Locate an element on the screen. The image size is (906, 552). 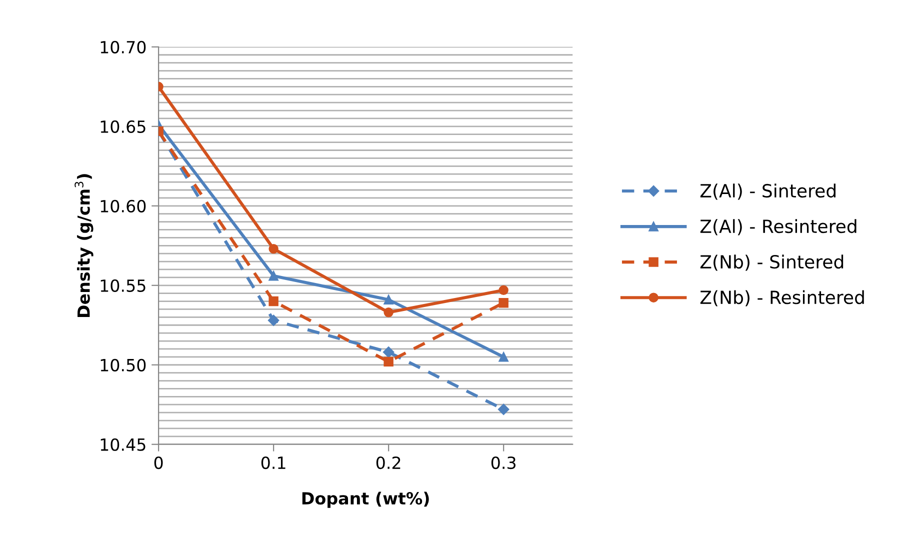
legend-label: Z(Nb) - Sintered is located at coordinates (772, 262).